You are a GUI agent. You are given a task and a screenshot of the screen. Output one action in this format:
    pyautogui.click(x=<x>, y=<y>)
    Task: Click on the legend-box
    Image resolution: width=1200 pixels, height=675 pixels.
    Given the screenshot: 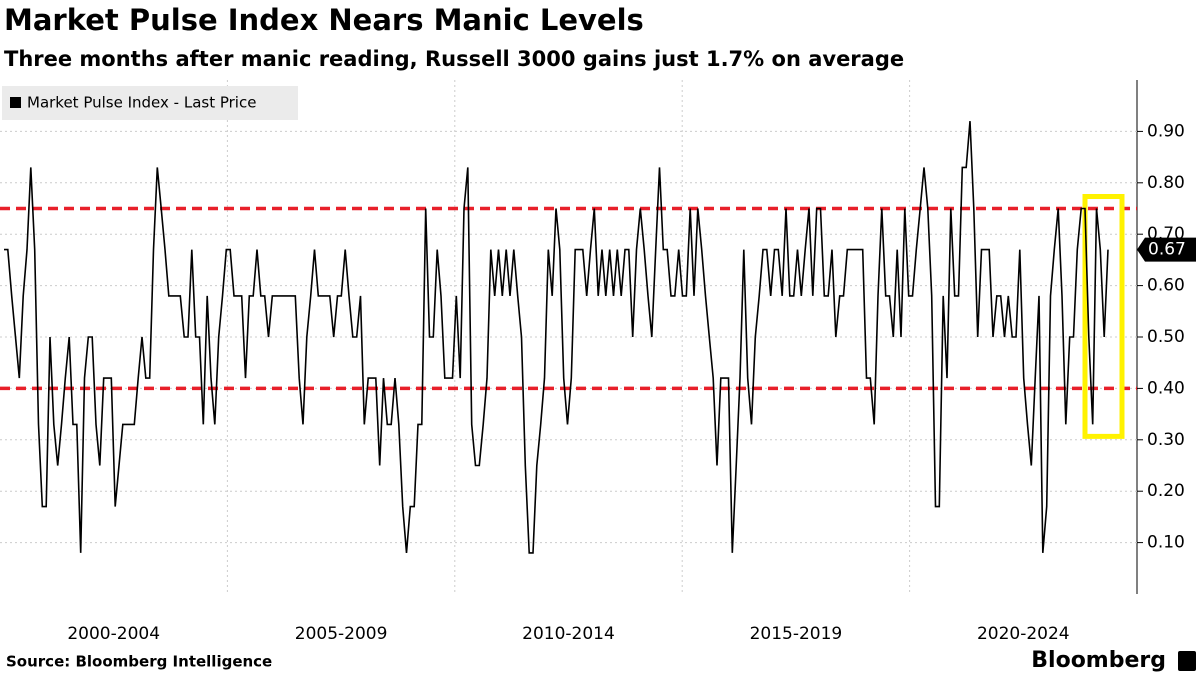 What is the action you would take?
    pyautogui.click(x=150, y=103)
    